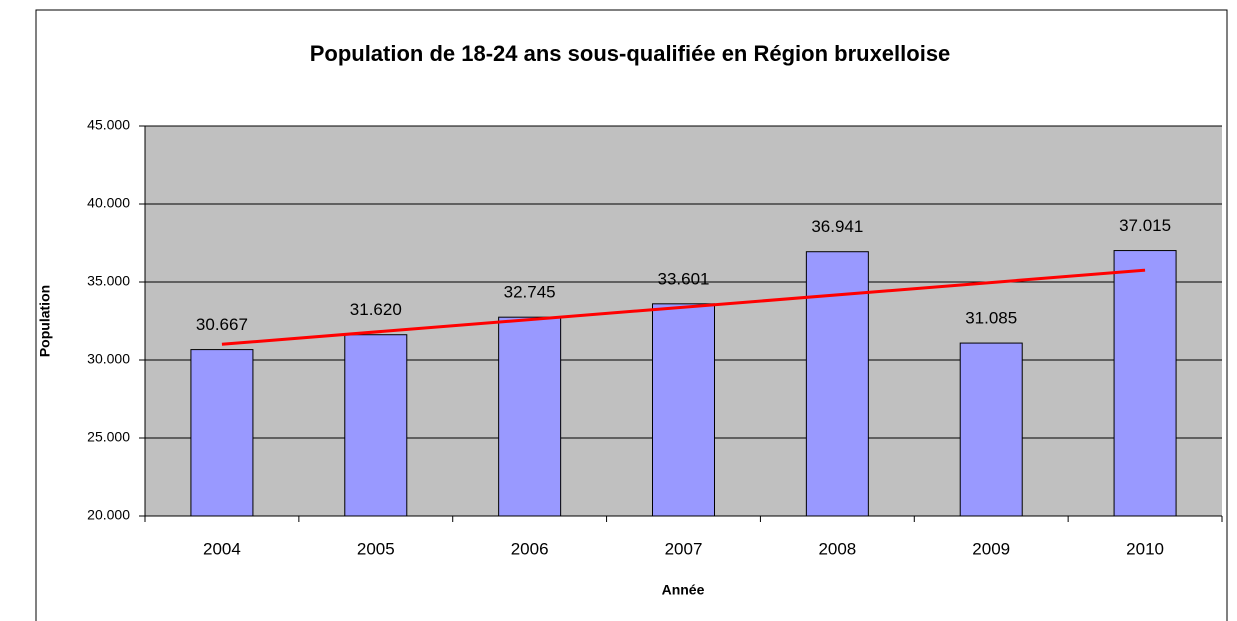 The image size is (1237, 621). I want to click on y-tick-label: 40.000, so click(108, 203).